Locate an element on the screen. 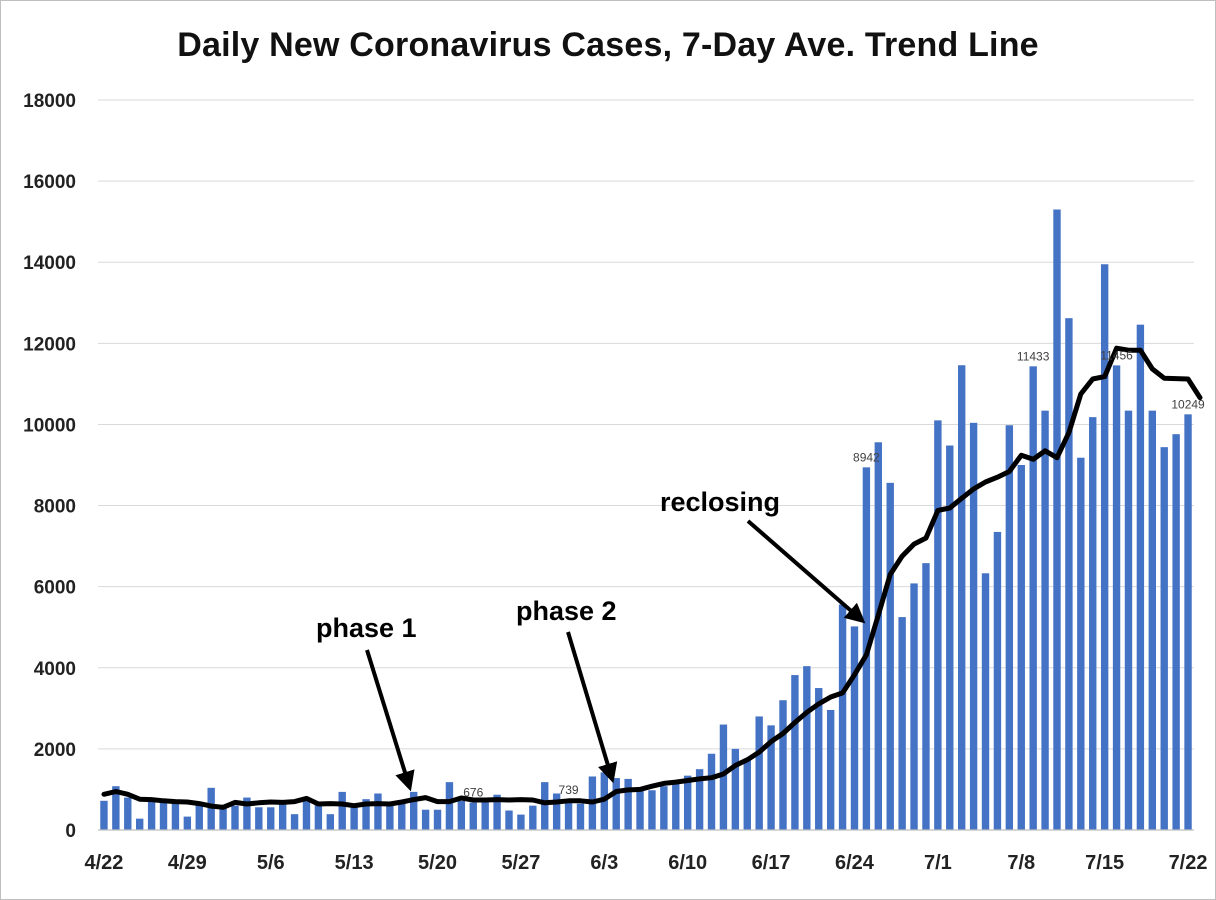  data-label: 10249 is located at coordinates (1188, 404).